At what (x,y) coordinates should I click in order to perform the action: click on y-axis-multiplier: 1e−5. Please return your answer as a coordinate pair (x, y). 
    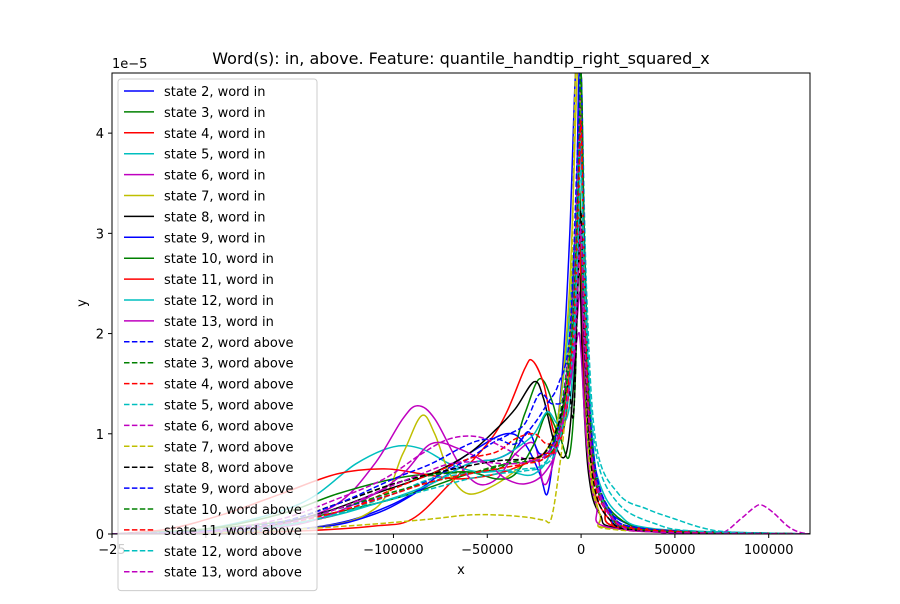
    Looking at the image, I should click on (129, 64).